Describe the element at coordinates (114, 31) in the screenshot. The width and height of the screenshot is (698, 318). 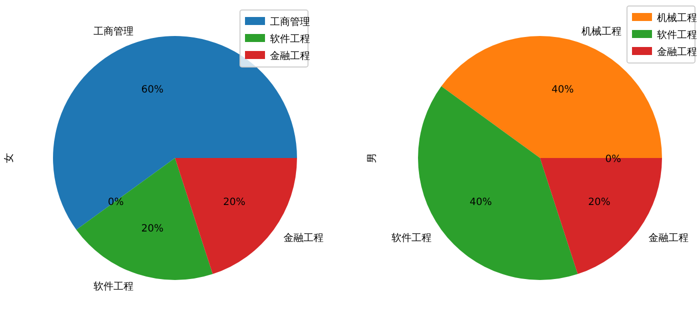
I see `slice-label: 工商管理` at that location.